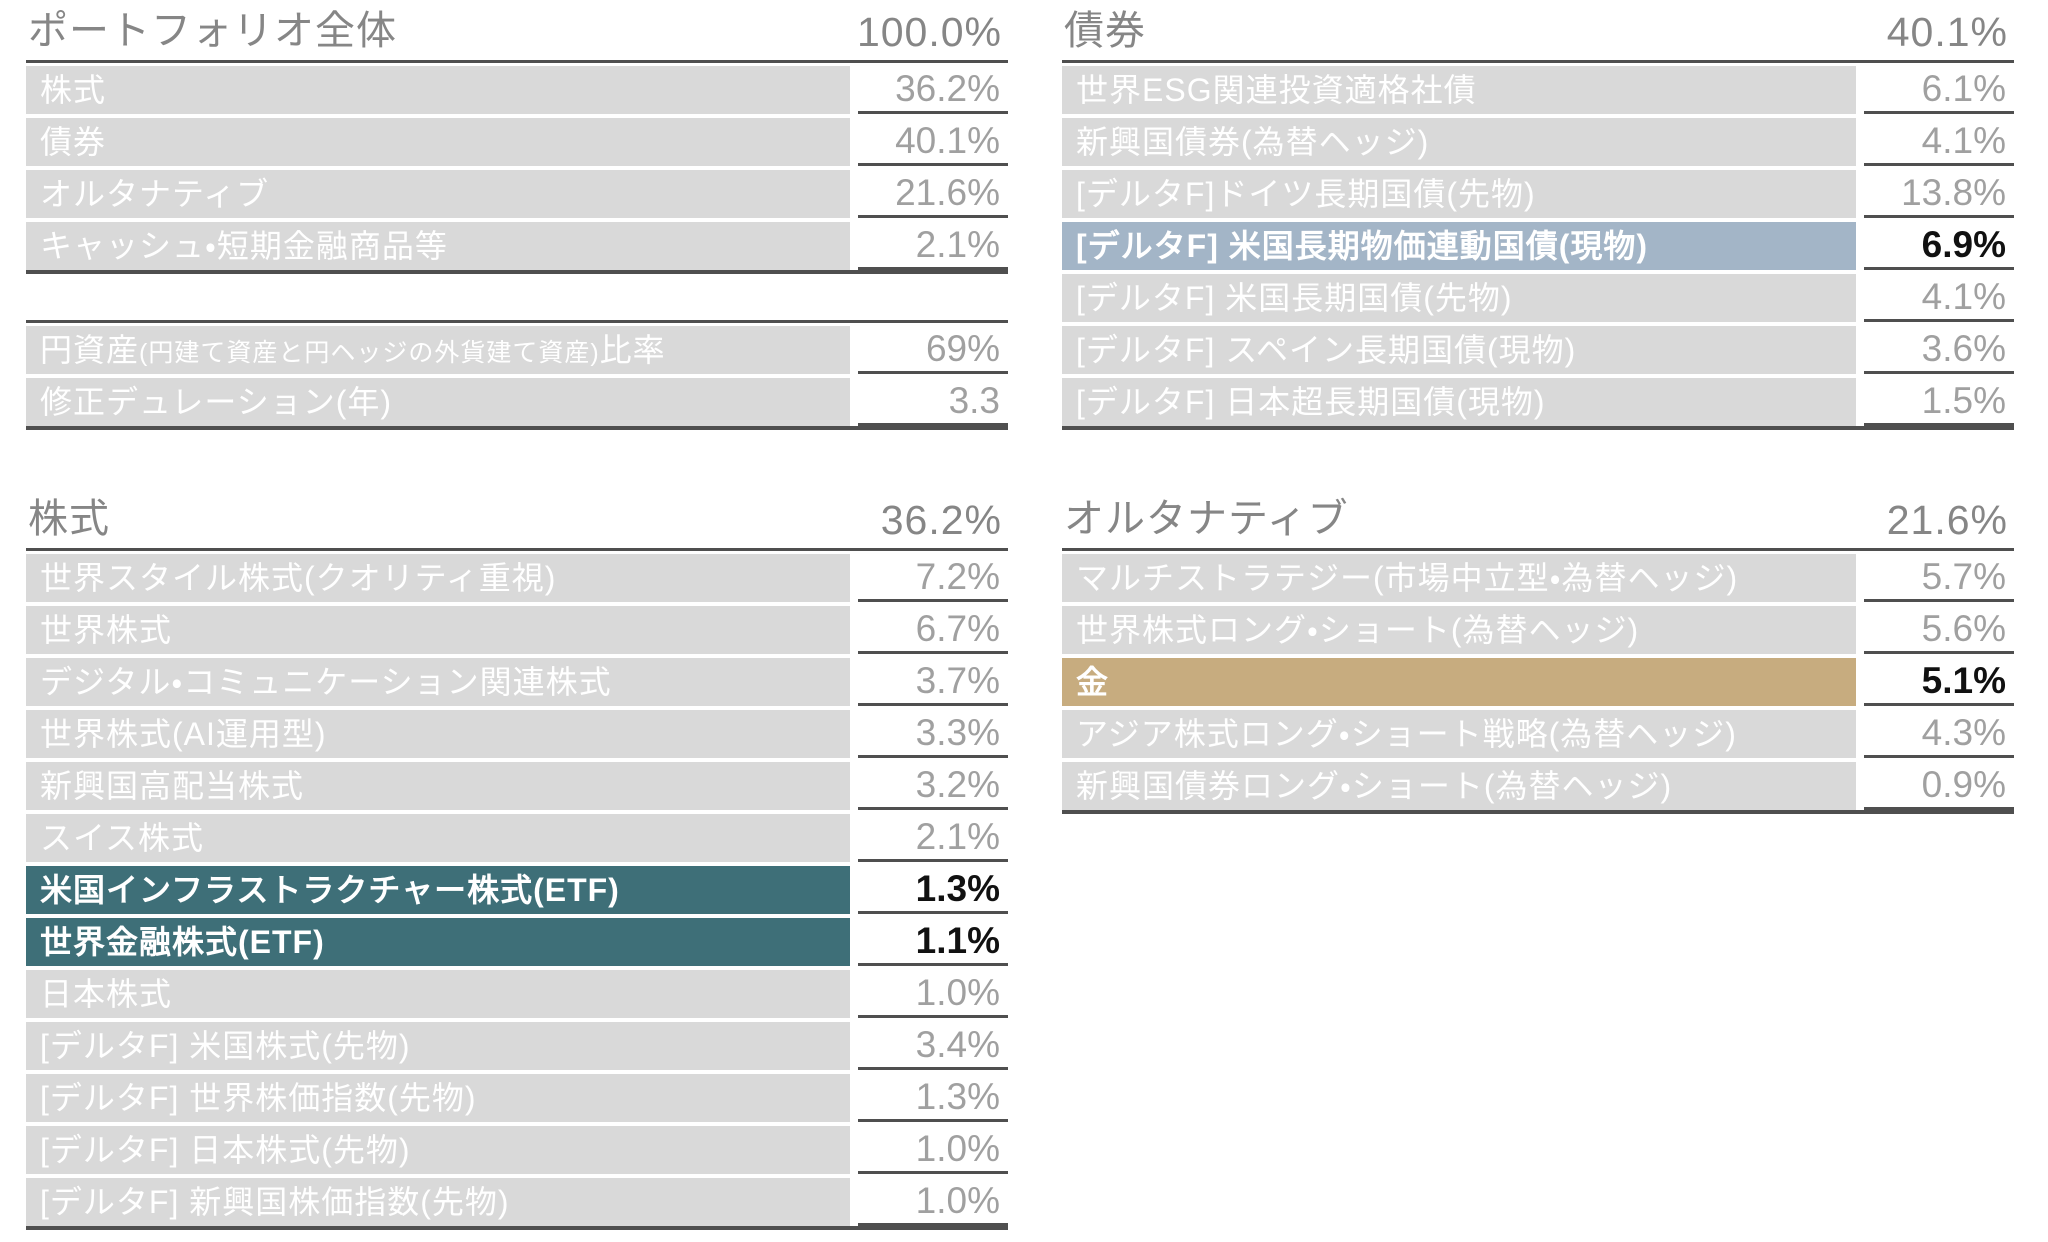  What do you see at coordinates (1459, 246) in the screenshot?
I see `row-label: [デルタF] 米国長期物価連動国債(現物)` at bounding box center [1459, 246].